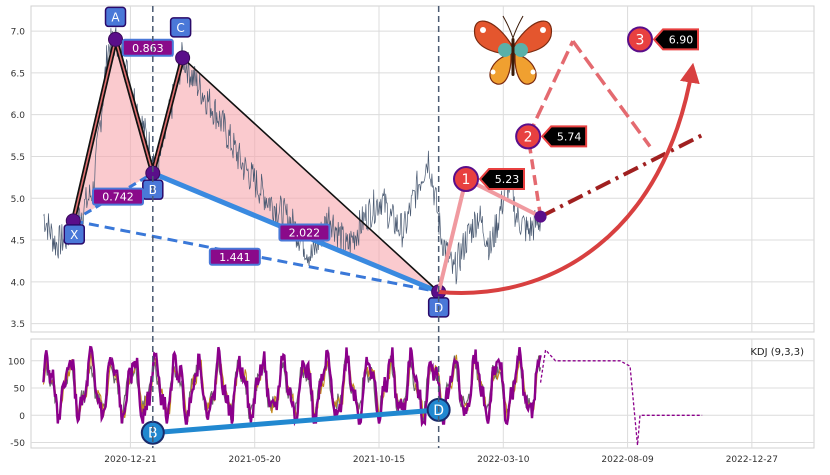 This screenshot has height=475, width=830. I want to click on x-tick-label: 2021-05-20, so click(255, 460).